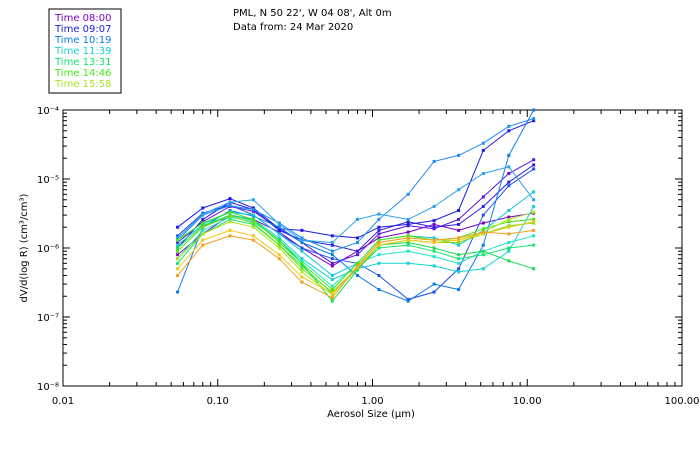 The width and height of the screenshot is (700, 450). I want to click on date-header: Data from: 24 Mar 2020, so click(293, 27).